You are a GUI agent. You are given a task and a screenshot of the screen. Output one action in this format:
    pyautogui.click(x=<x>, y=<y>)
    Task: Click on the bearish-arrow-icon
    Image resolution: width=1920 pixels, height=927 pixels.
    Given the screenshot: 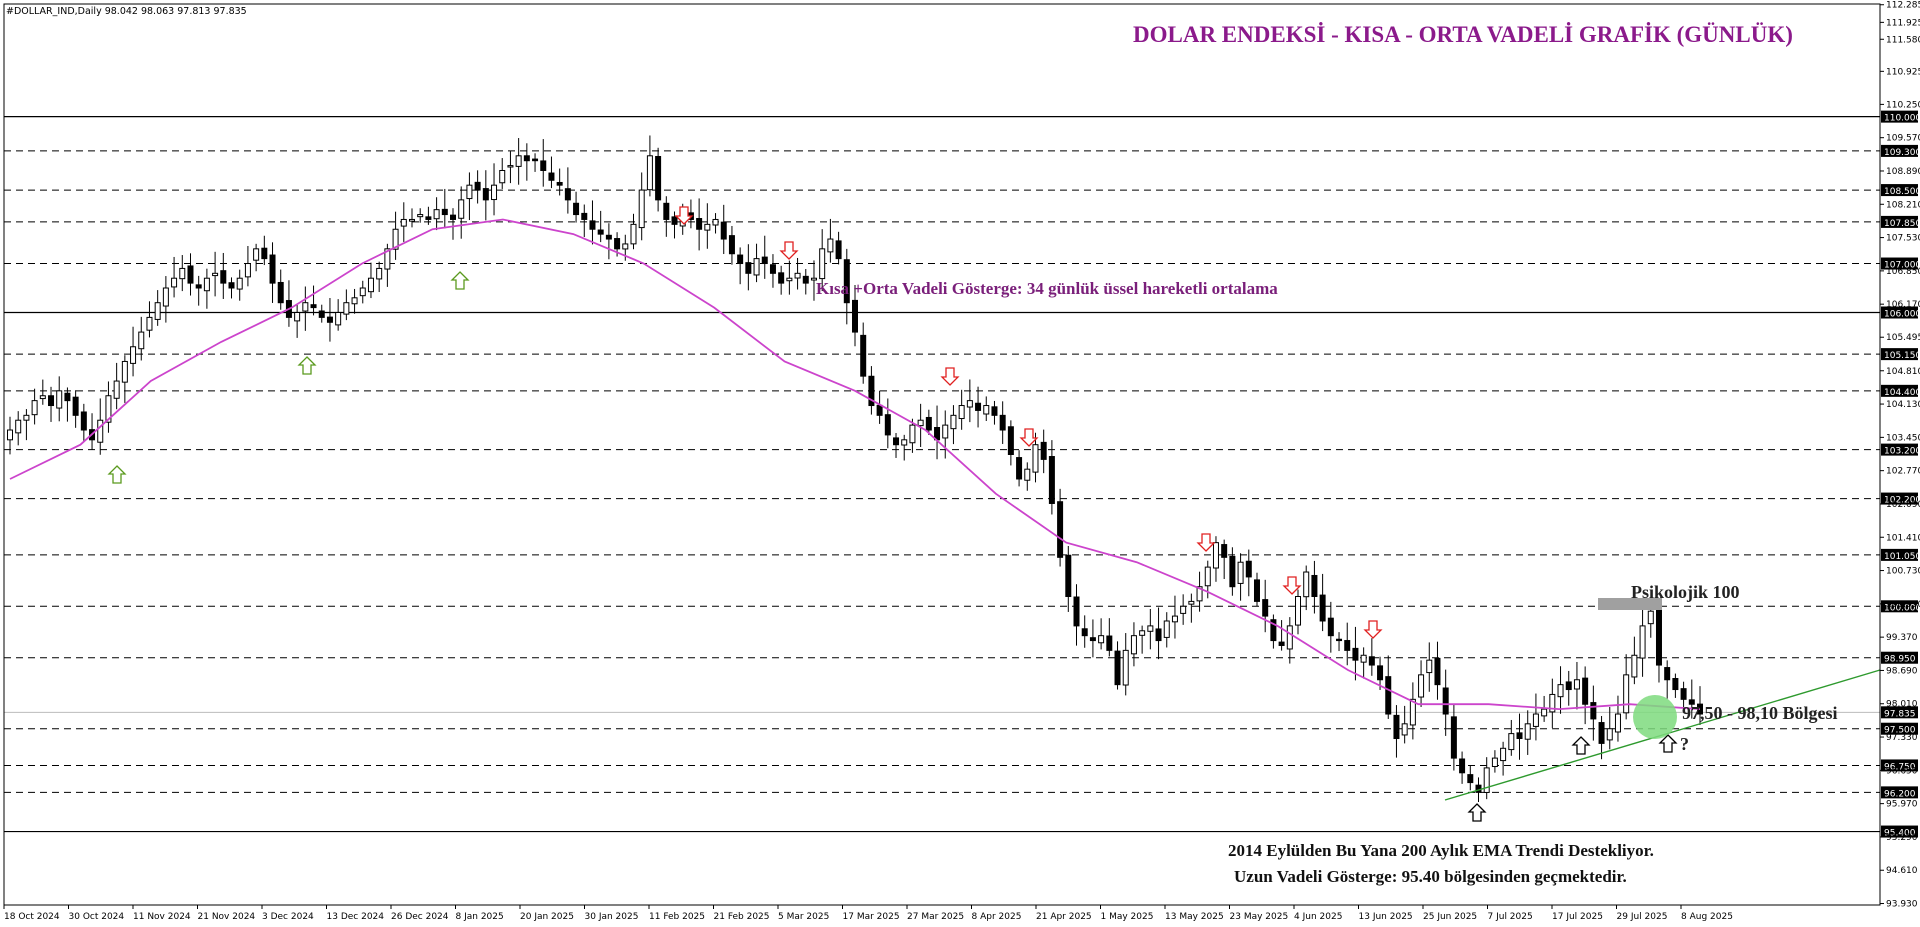 What is the action you would take?
    pyautogui.click(x=1206, y=542)
    